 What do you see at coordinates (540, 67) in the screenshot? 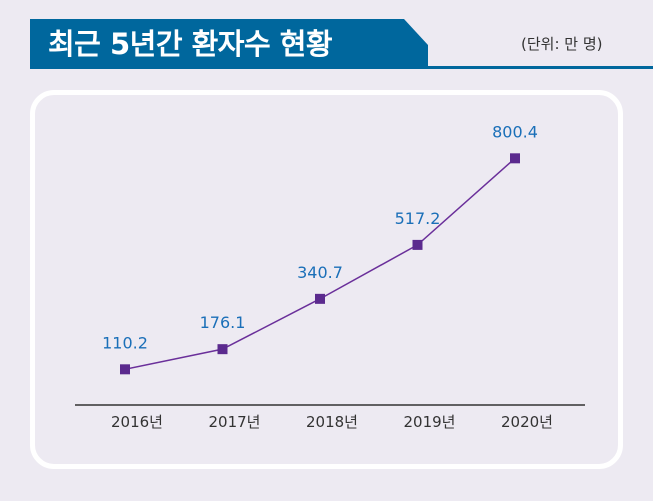
I see `header-rule` at bounding box center [540, 67].